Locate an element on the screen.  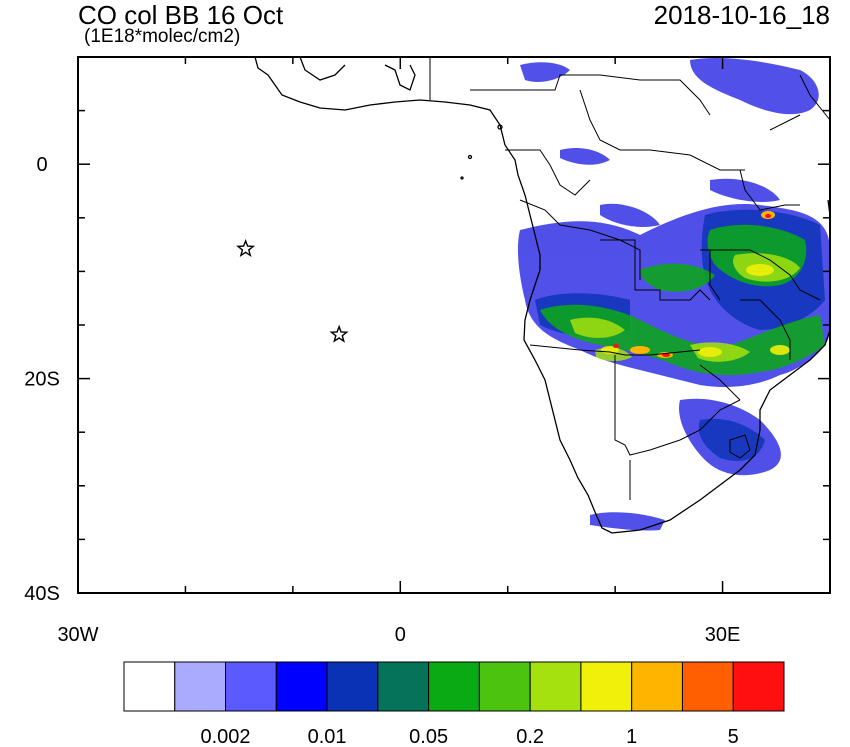
units-label: (1E18*molec/cm2) is located at coordinates (162, 36).